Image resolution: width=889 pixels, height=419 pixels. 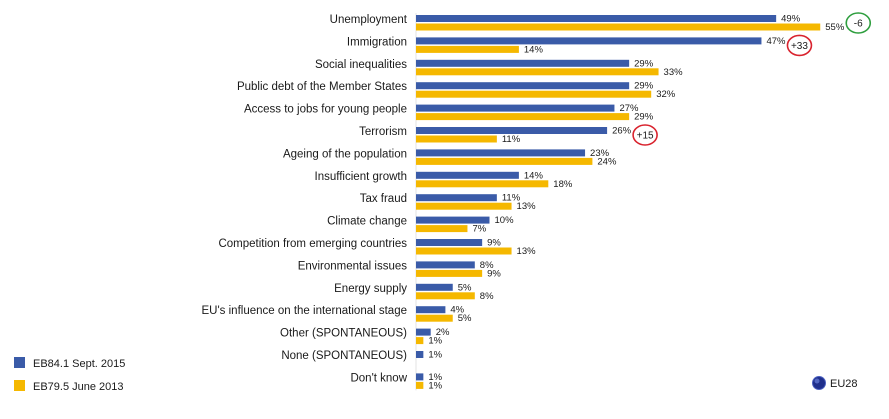 What do you see at coordinates (370, 289) in the screenshot?
I see `category-label: Energy supply` at bounding box center [370, 289].